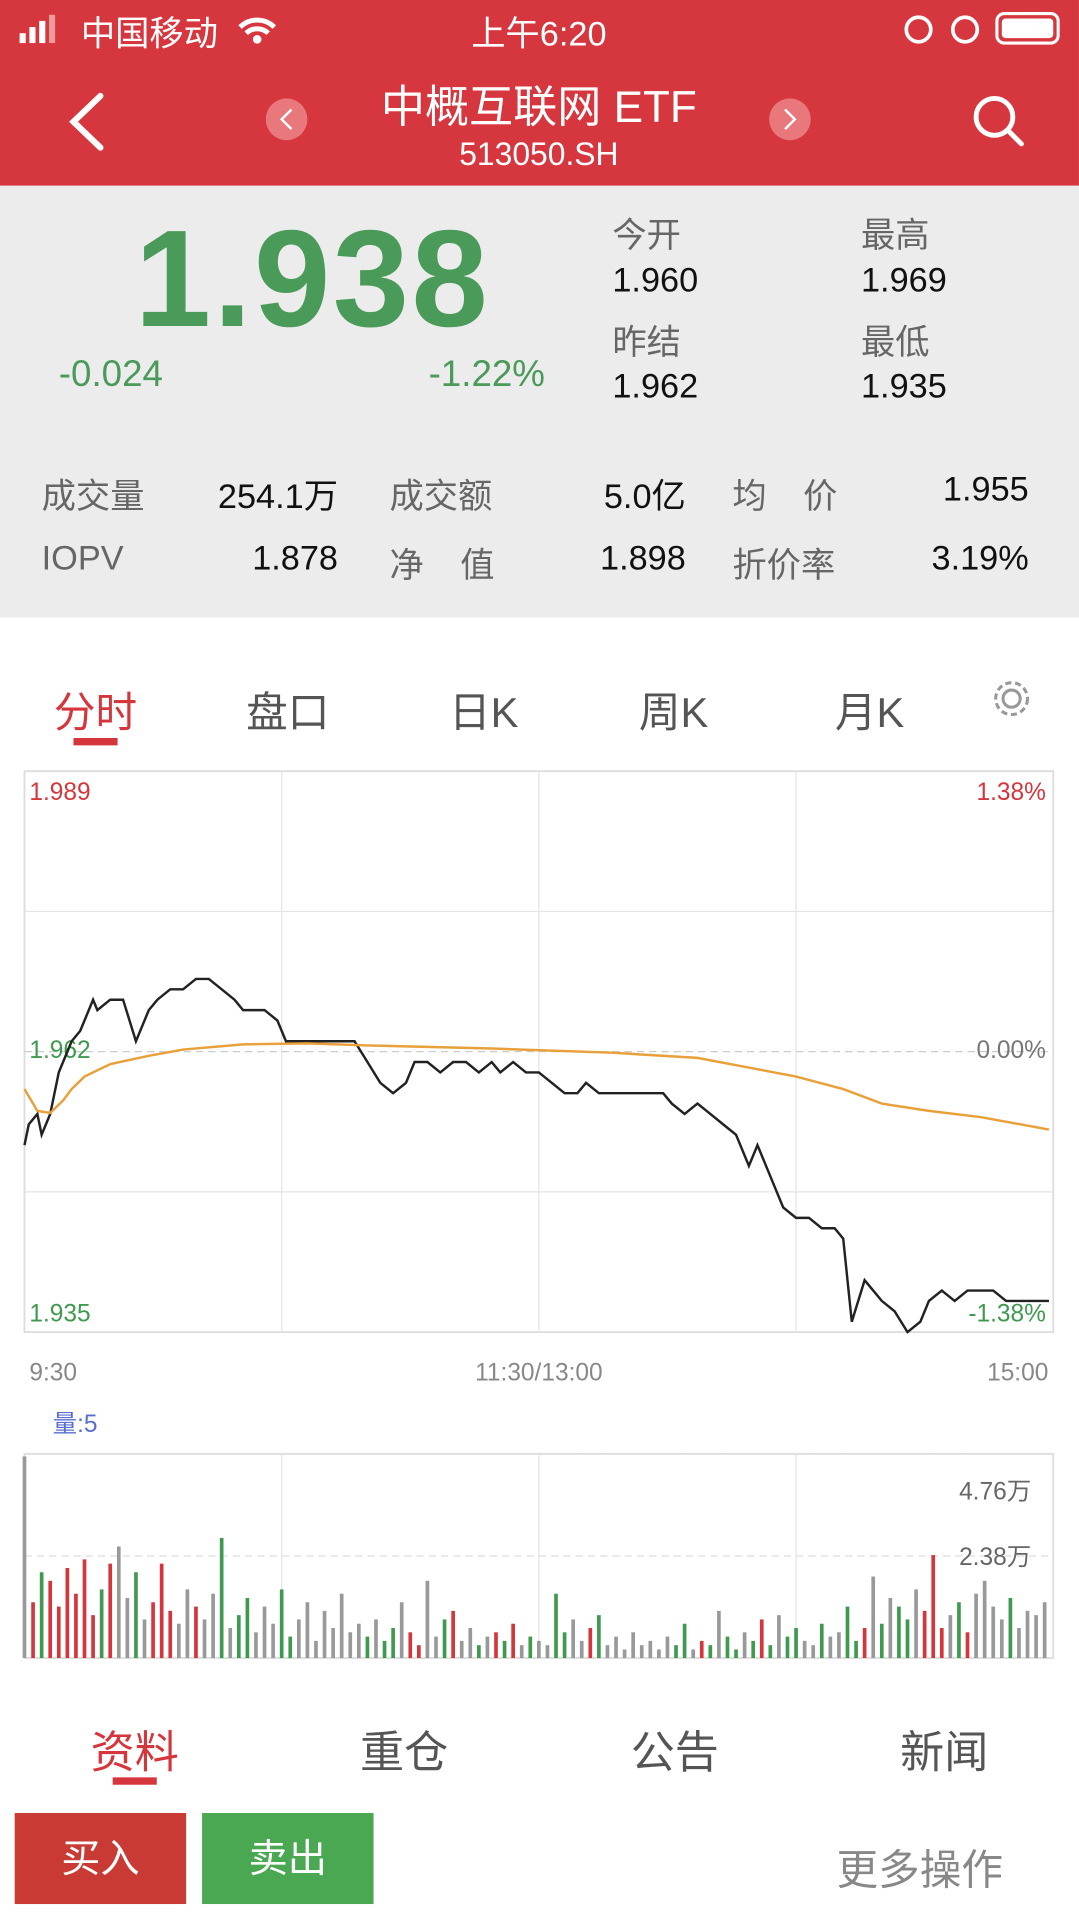  What do you see at coordinates (673, 713) in the screenshot?
I see `chart-tab: 周K` at bounding box center [673, 713].